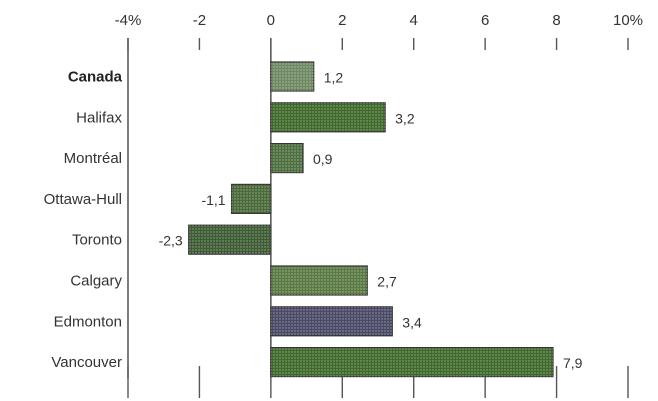 The width and height of the screenshot is (658, 401). I want to click on value-label: 3,4, so click(412, 322).